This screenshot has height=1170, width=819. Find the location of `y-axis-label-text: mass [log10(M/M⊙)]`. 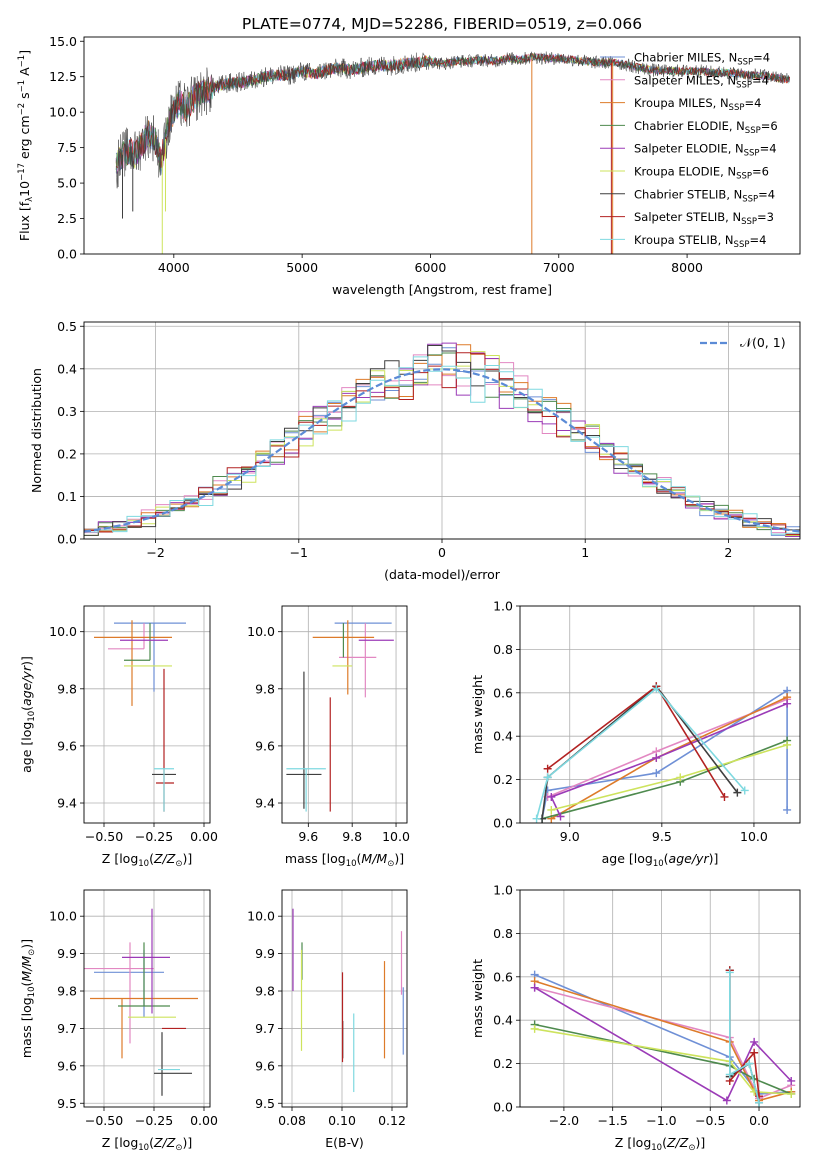

y-axis-label-text: mass [log10(M/M⊙)] is located at coordinates (28, 998).